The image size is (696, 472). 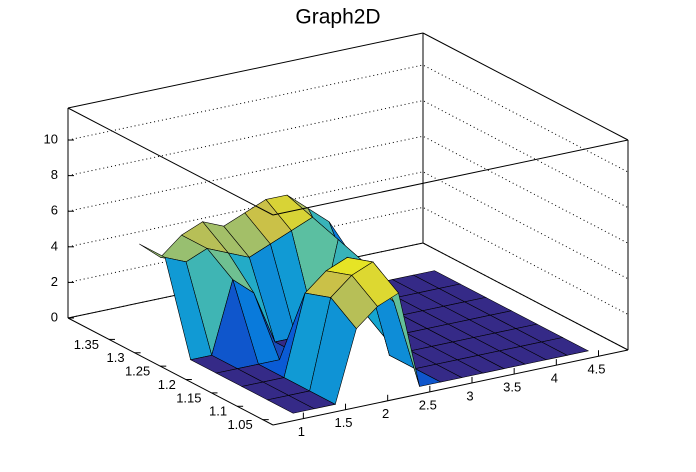 What do you see at coordinates (54, 245) in the screenshot?
I see `z-tick-label: 4` at bounding box center [54, 245].